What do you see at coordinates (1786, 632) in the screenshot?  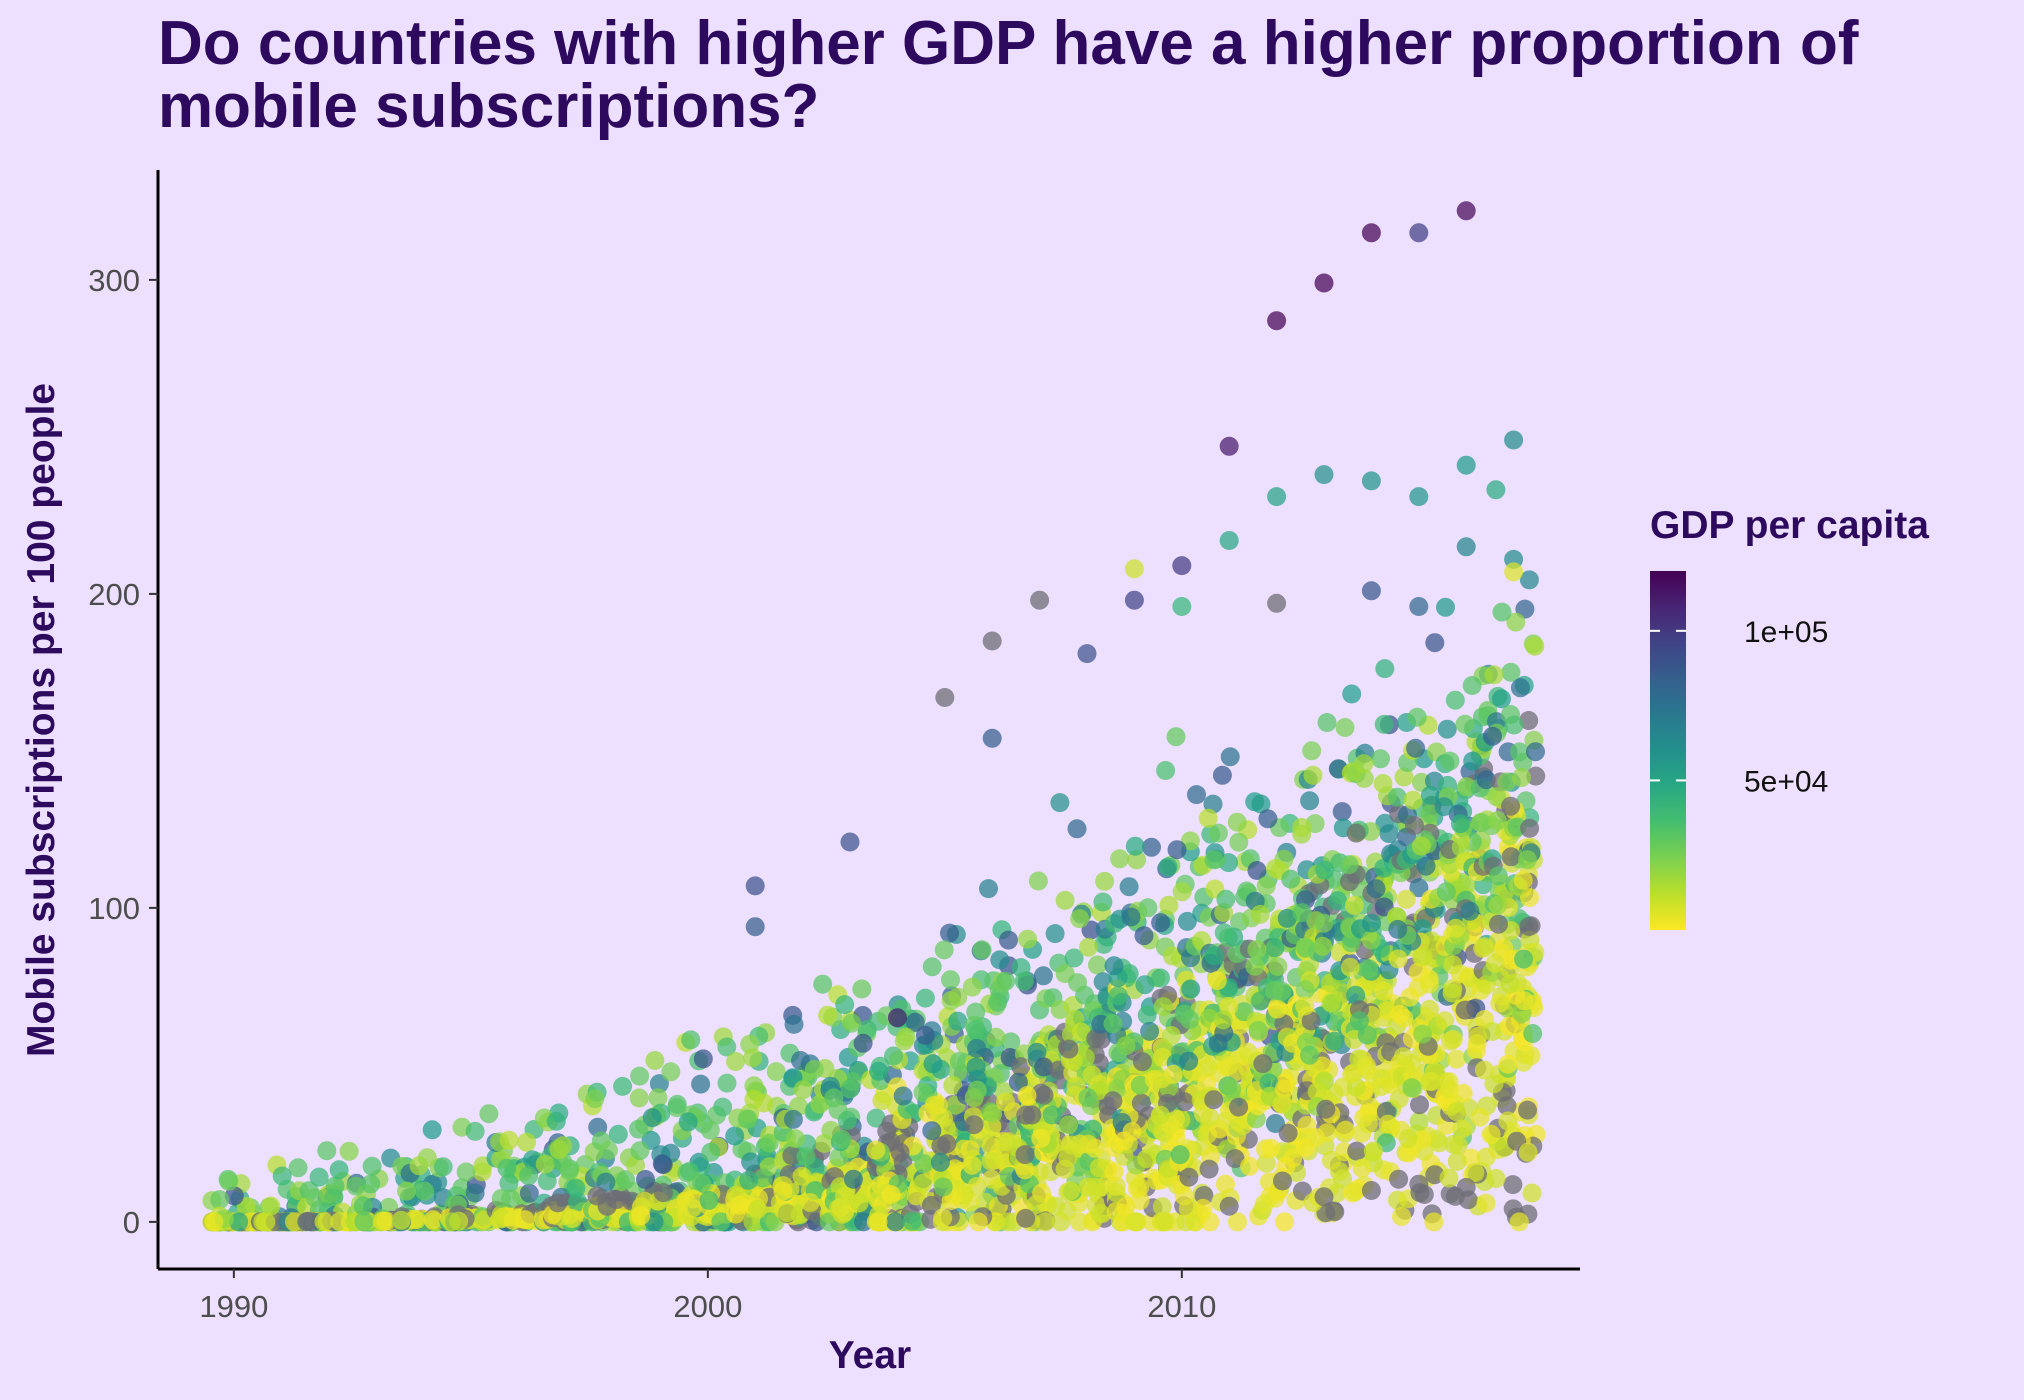 I see `legend-tick-label: 1e+05` at bounding box center [1786, 632].